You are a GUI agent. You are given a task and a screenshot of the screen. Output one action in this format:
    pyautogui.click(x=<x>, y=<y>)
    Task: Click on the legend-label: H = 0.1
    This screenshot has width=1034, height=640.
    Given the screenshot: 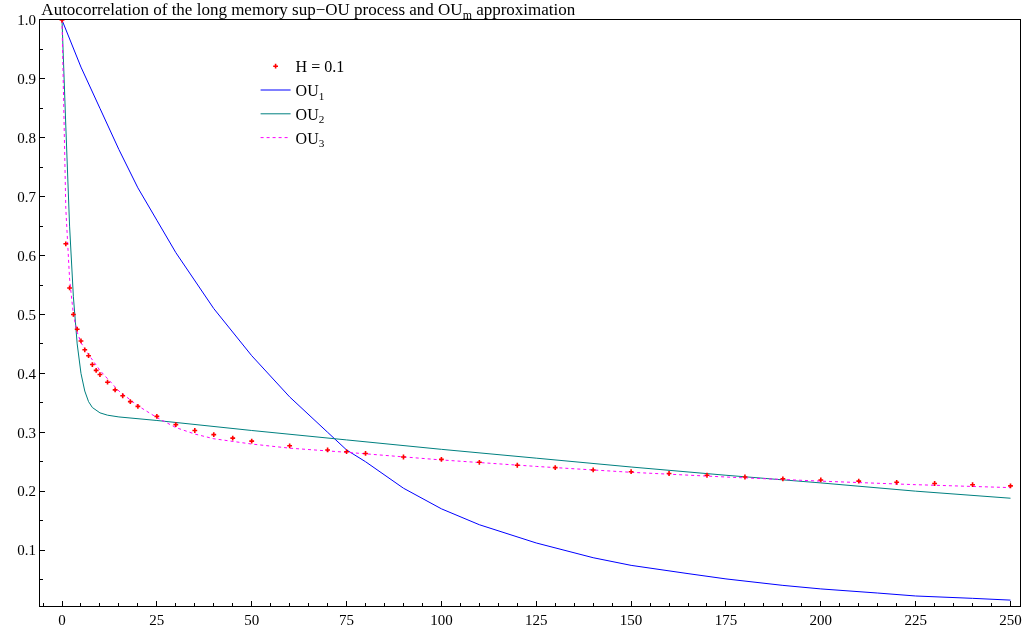 What is the action you would take?
    pyautogui.click(x=320, y=67)
    